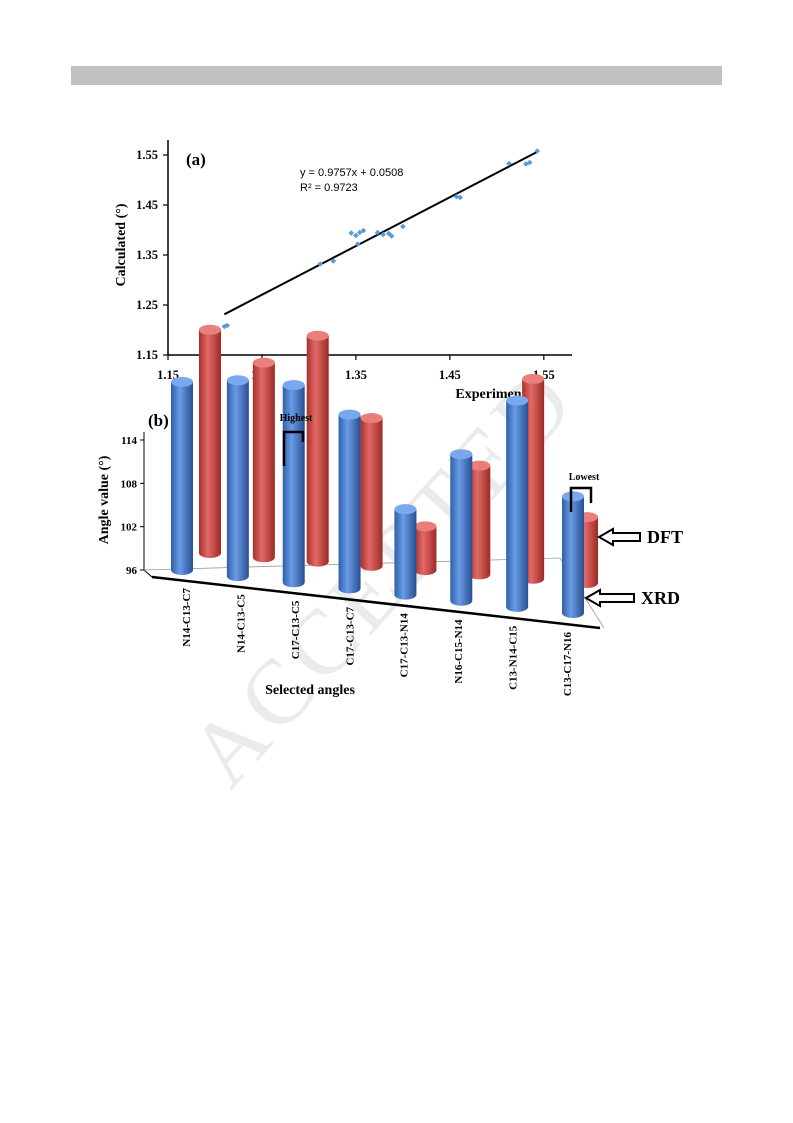  I want to click on xrd-arrow-icon, so click(609, 598).